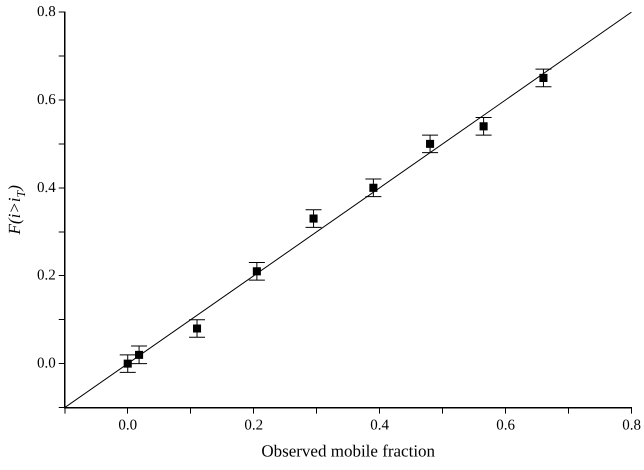 This screenshot has width=644, height=470. I want to click on y-tick-label: 0.6, so click(46, 100).